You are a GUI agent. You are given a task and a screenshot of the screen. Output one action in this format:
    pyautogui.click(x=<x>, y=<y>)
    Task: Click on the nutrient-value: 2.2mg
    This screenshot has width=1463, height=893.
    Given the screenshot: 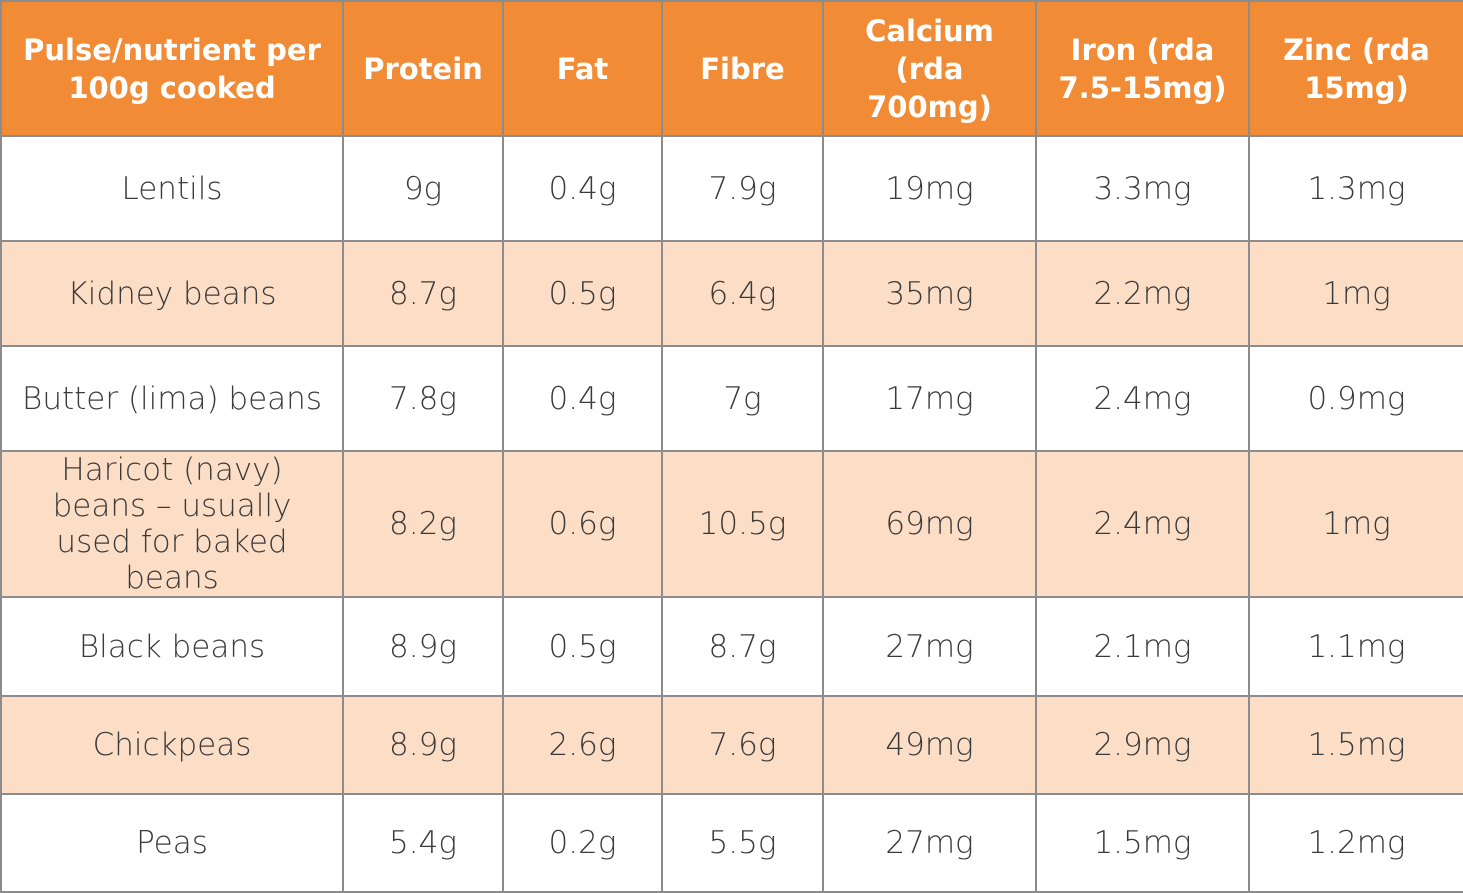 What is the action you would take?
    pyautogui.click(x=1142, y=293)
    